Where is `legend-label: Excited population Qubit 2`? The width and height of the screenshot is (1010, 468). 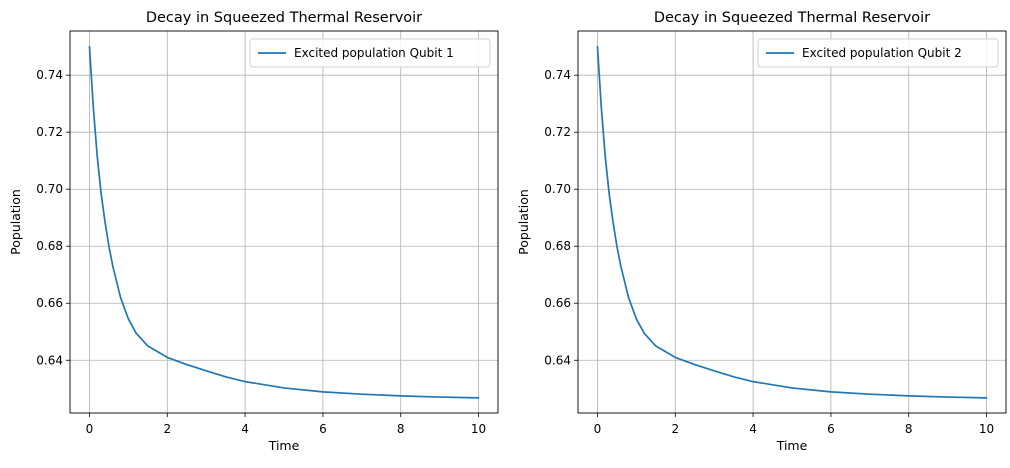 legend-label: Excited population Qubit 2 is located at coordinates (882, 53).